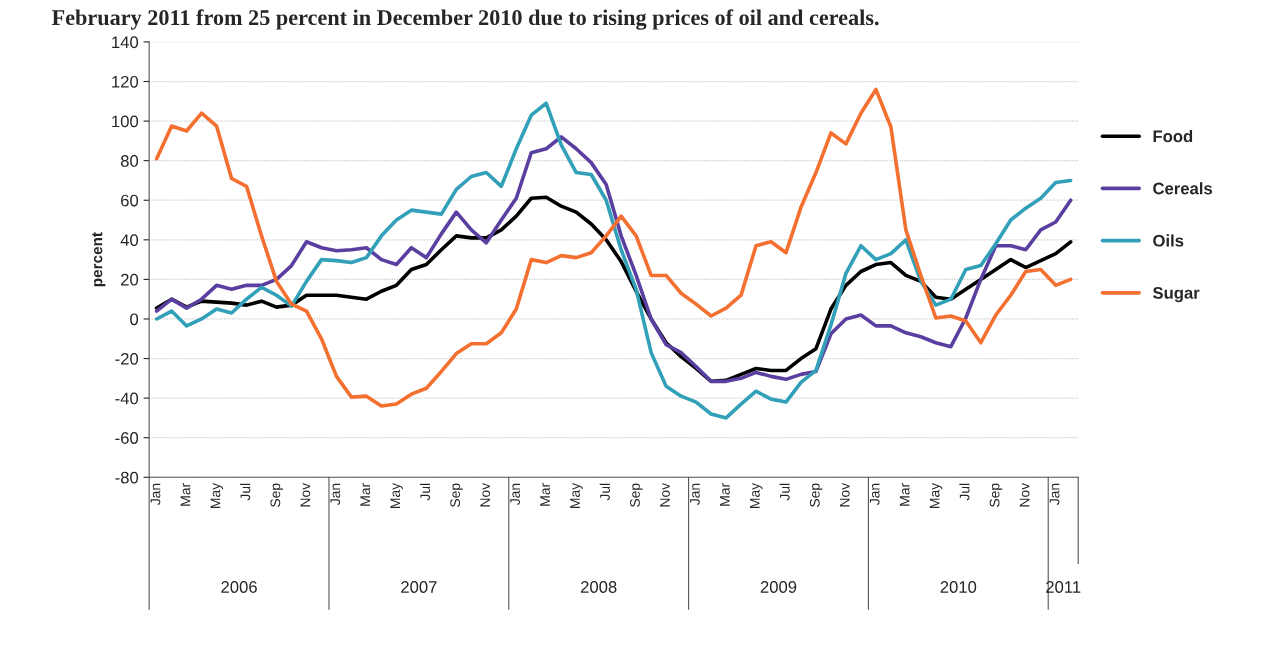  What do you see at coordinates (130, 279) in the screenshot?
I see `y-tick-label: 20` at bounding box center [130, 279].